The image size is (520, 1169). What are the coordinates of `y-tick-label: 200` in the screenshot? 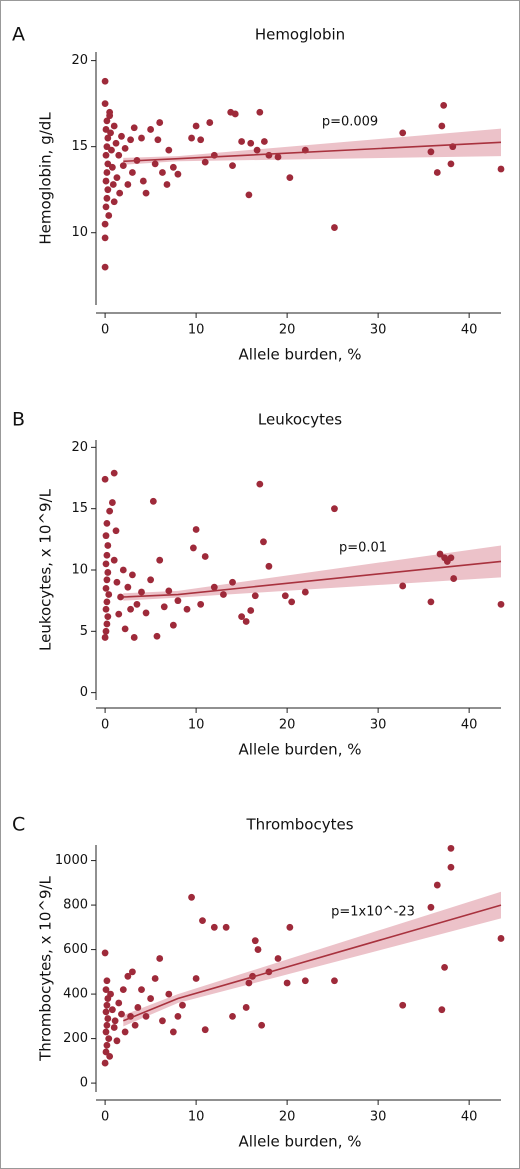 It's located at (75, 1038).